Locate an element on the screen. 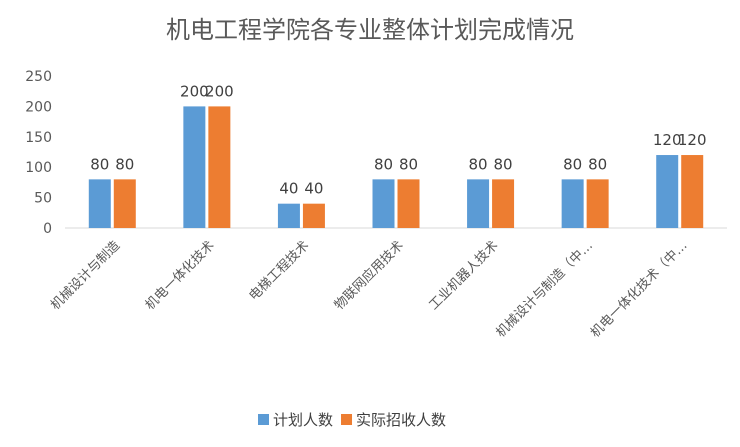 This screenshot has height=447, width=740. y-tick-label: 100 is located at coordinates (38, 168).